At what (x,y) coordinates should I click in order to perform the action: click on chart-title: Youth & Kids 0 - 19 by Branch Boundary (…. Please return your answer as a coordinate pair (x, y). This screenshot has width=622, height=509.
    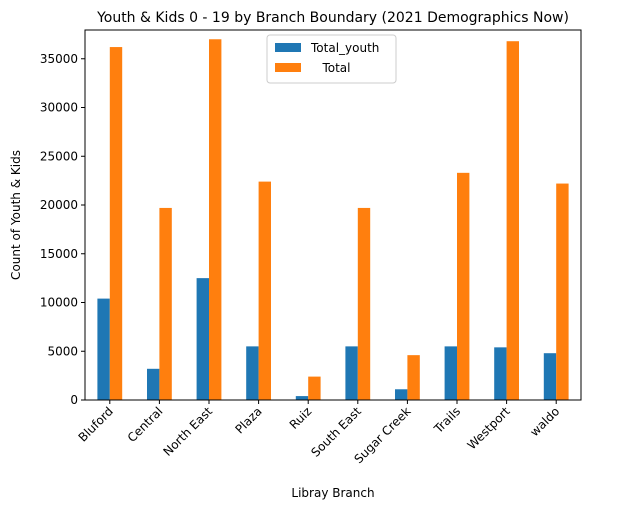
    Looking at the image, I should click on (332, 18).